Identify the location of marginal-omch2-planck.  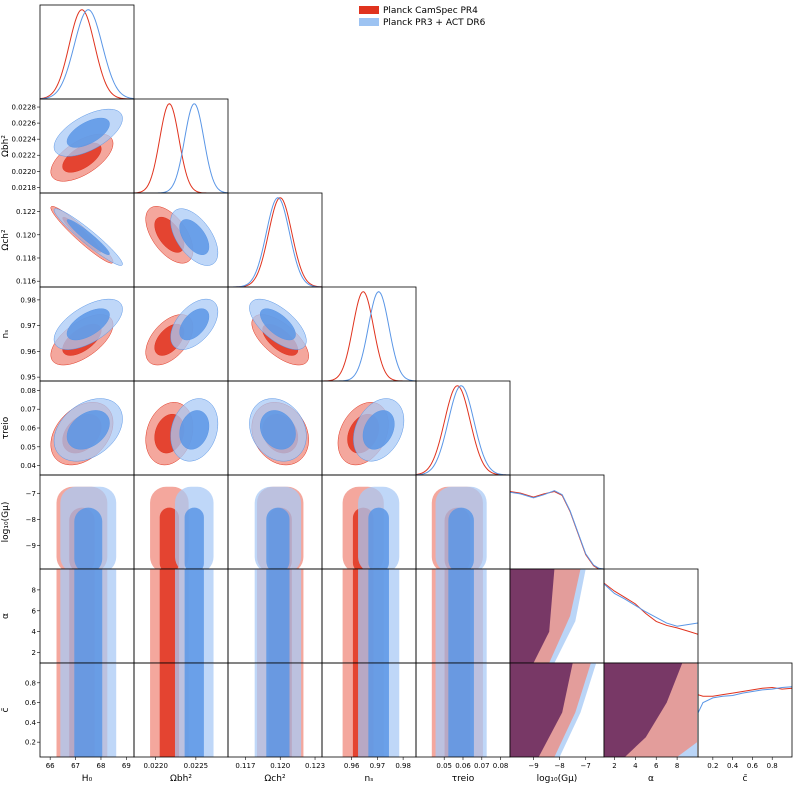
(275, 242).